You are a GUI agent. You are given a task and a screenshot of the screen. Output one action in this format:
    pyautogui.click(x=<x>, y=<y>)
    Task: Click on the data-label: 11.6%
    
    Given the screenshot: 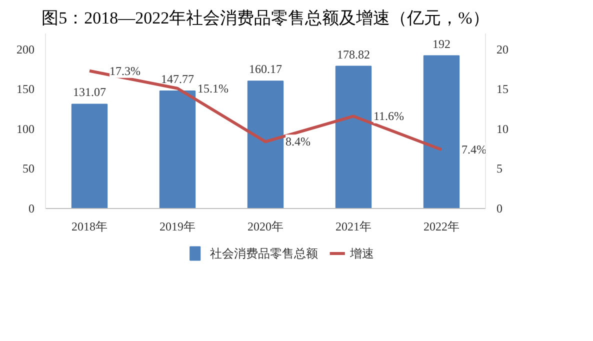 What is the action you would take?
    pyautogui.click(x=389, y=116)
    